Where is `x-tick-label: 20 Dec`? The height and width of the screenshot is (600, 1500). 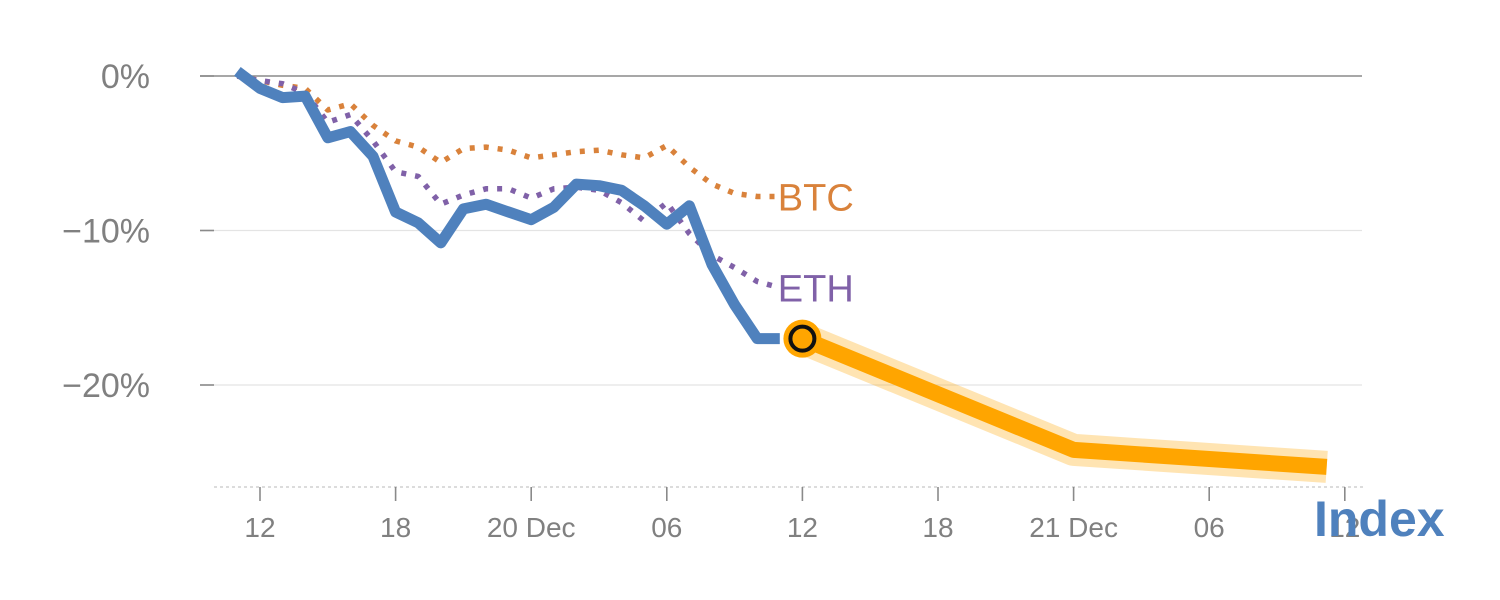 x-tick-label: 20 Dec is located at coordinates (531, 527).